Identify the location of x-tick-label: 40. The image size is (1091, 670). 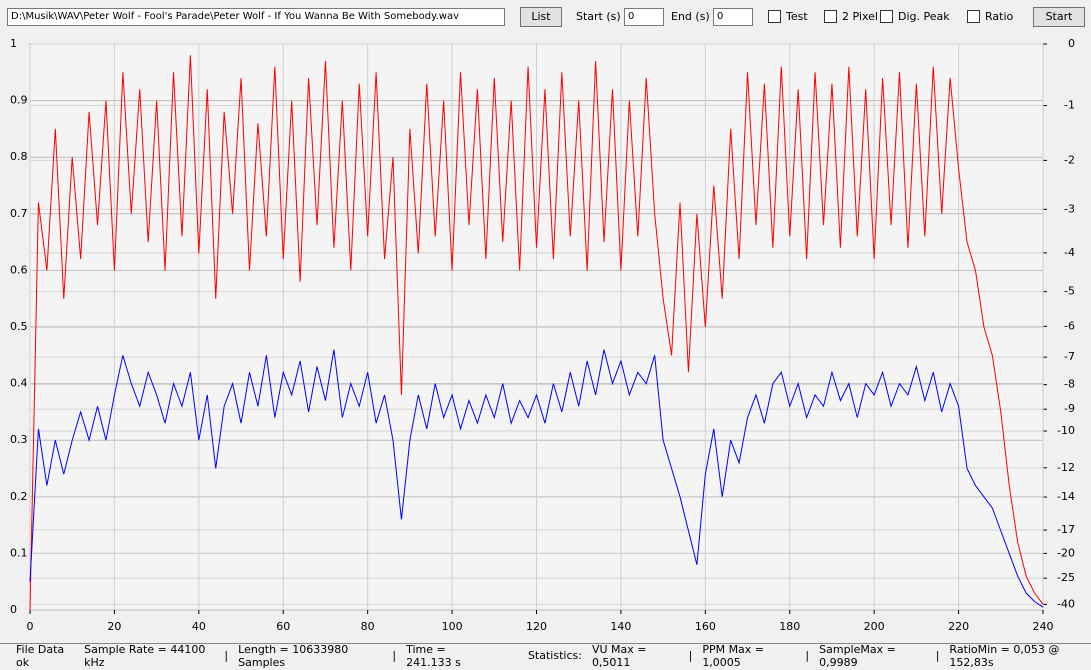
(199, 626).